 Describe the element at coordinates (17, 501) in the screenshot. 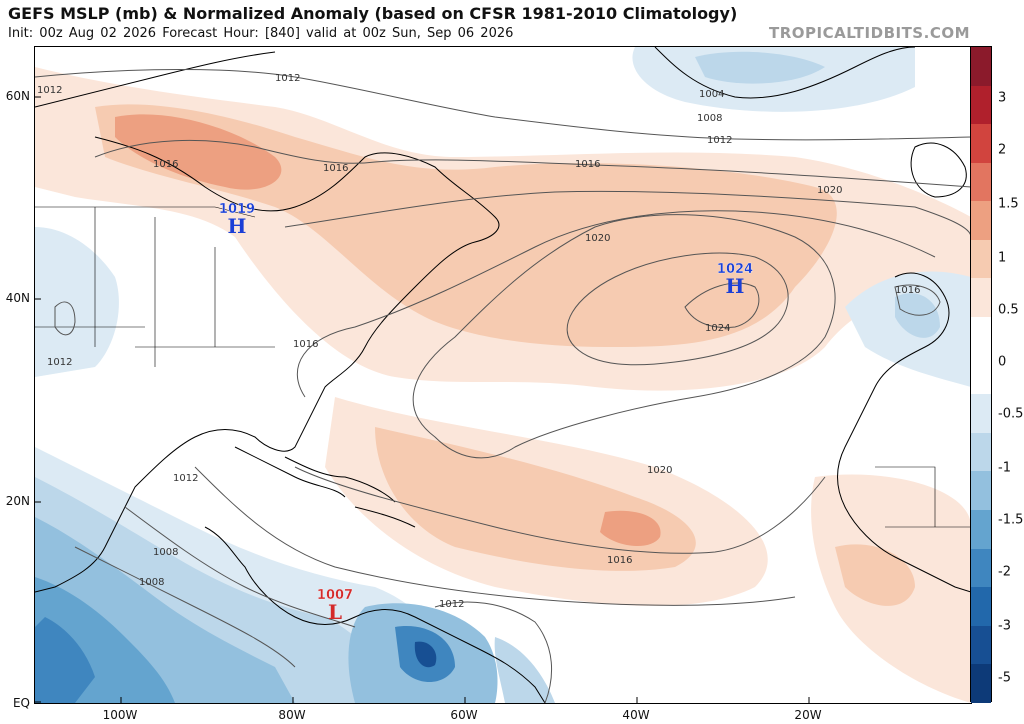

I see `lat-label: 20N` at that location.